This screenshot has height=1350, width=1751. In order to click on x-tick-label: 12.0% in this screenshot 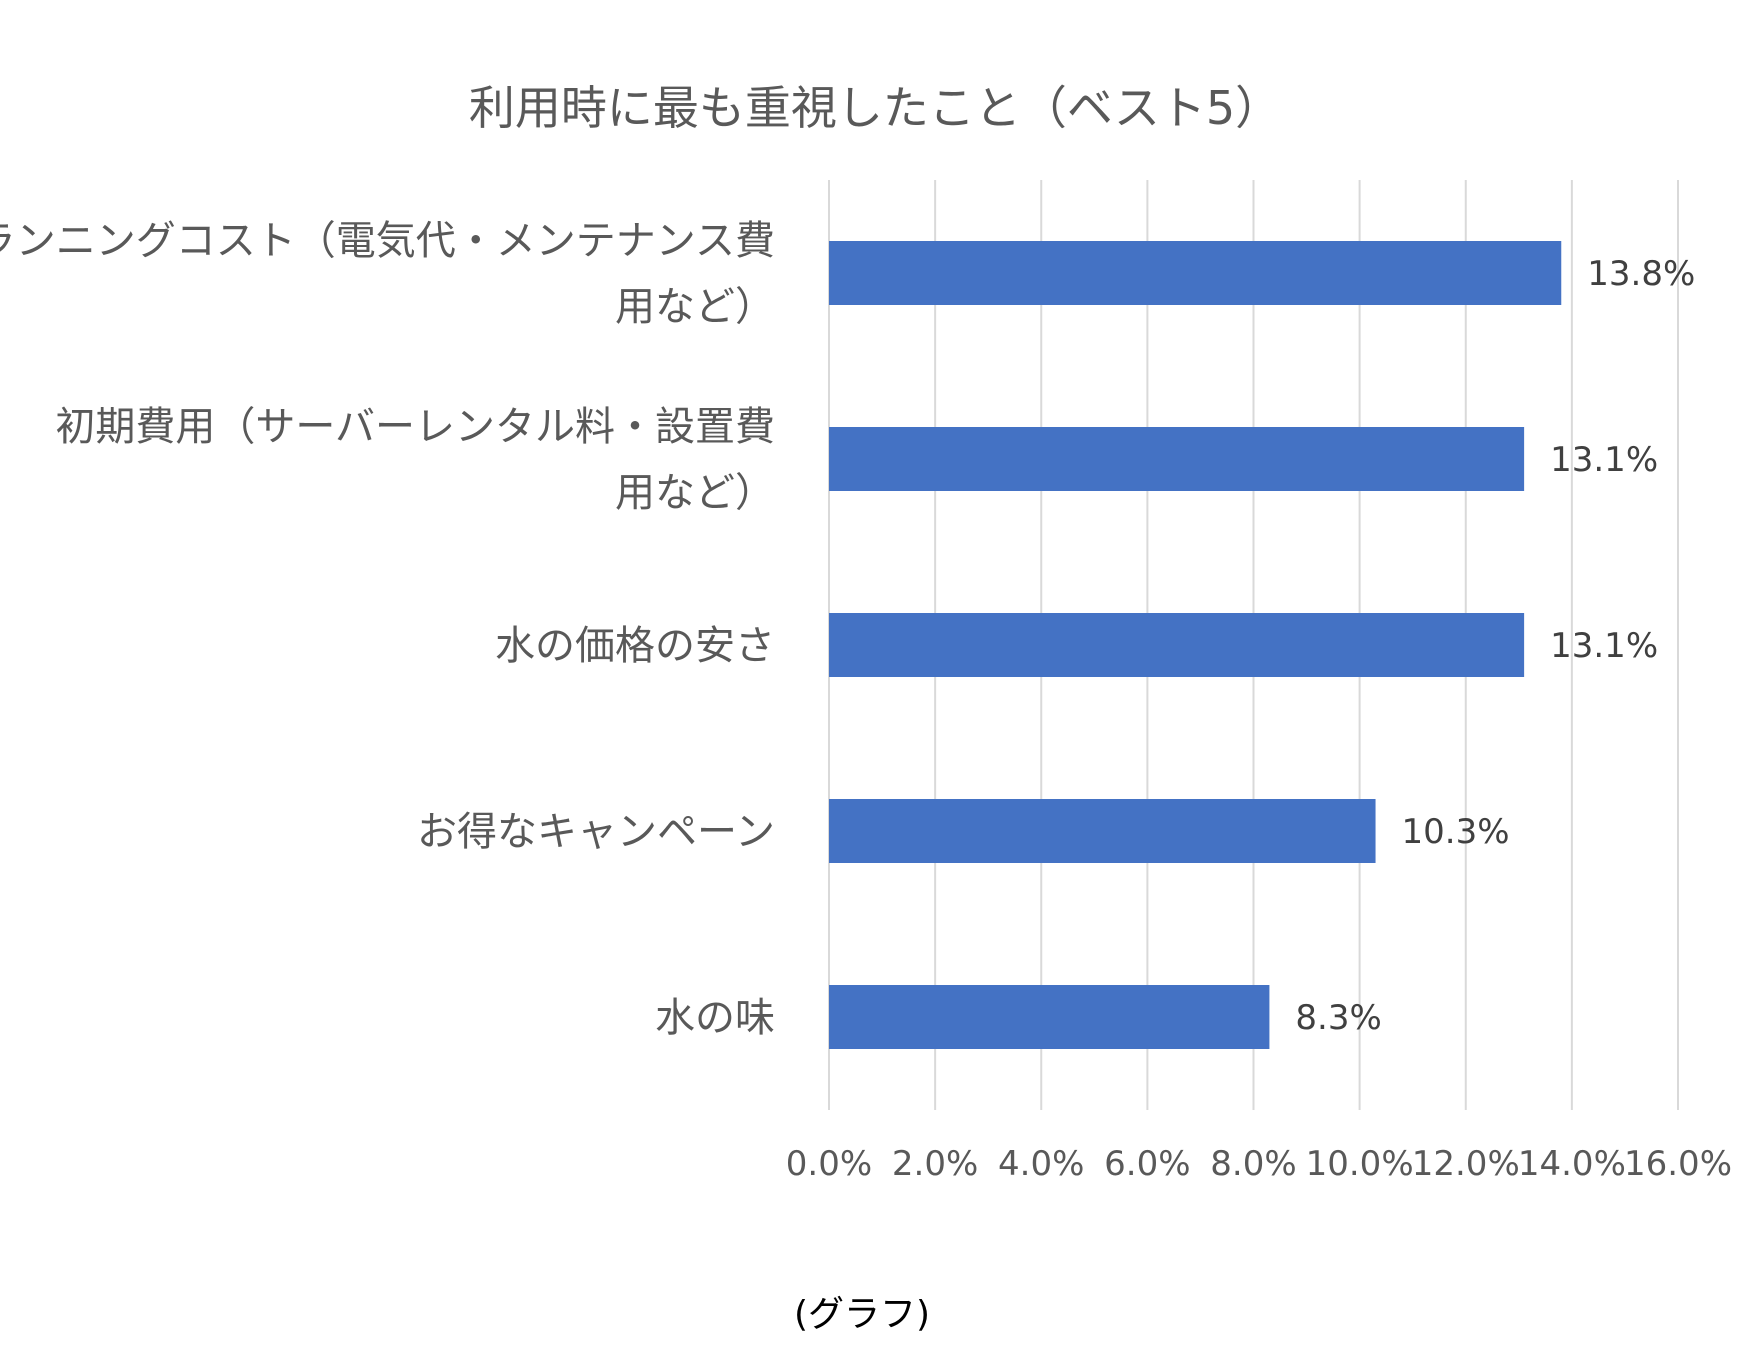, I will do `click(1466, 1164)`.